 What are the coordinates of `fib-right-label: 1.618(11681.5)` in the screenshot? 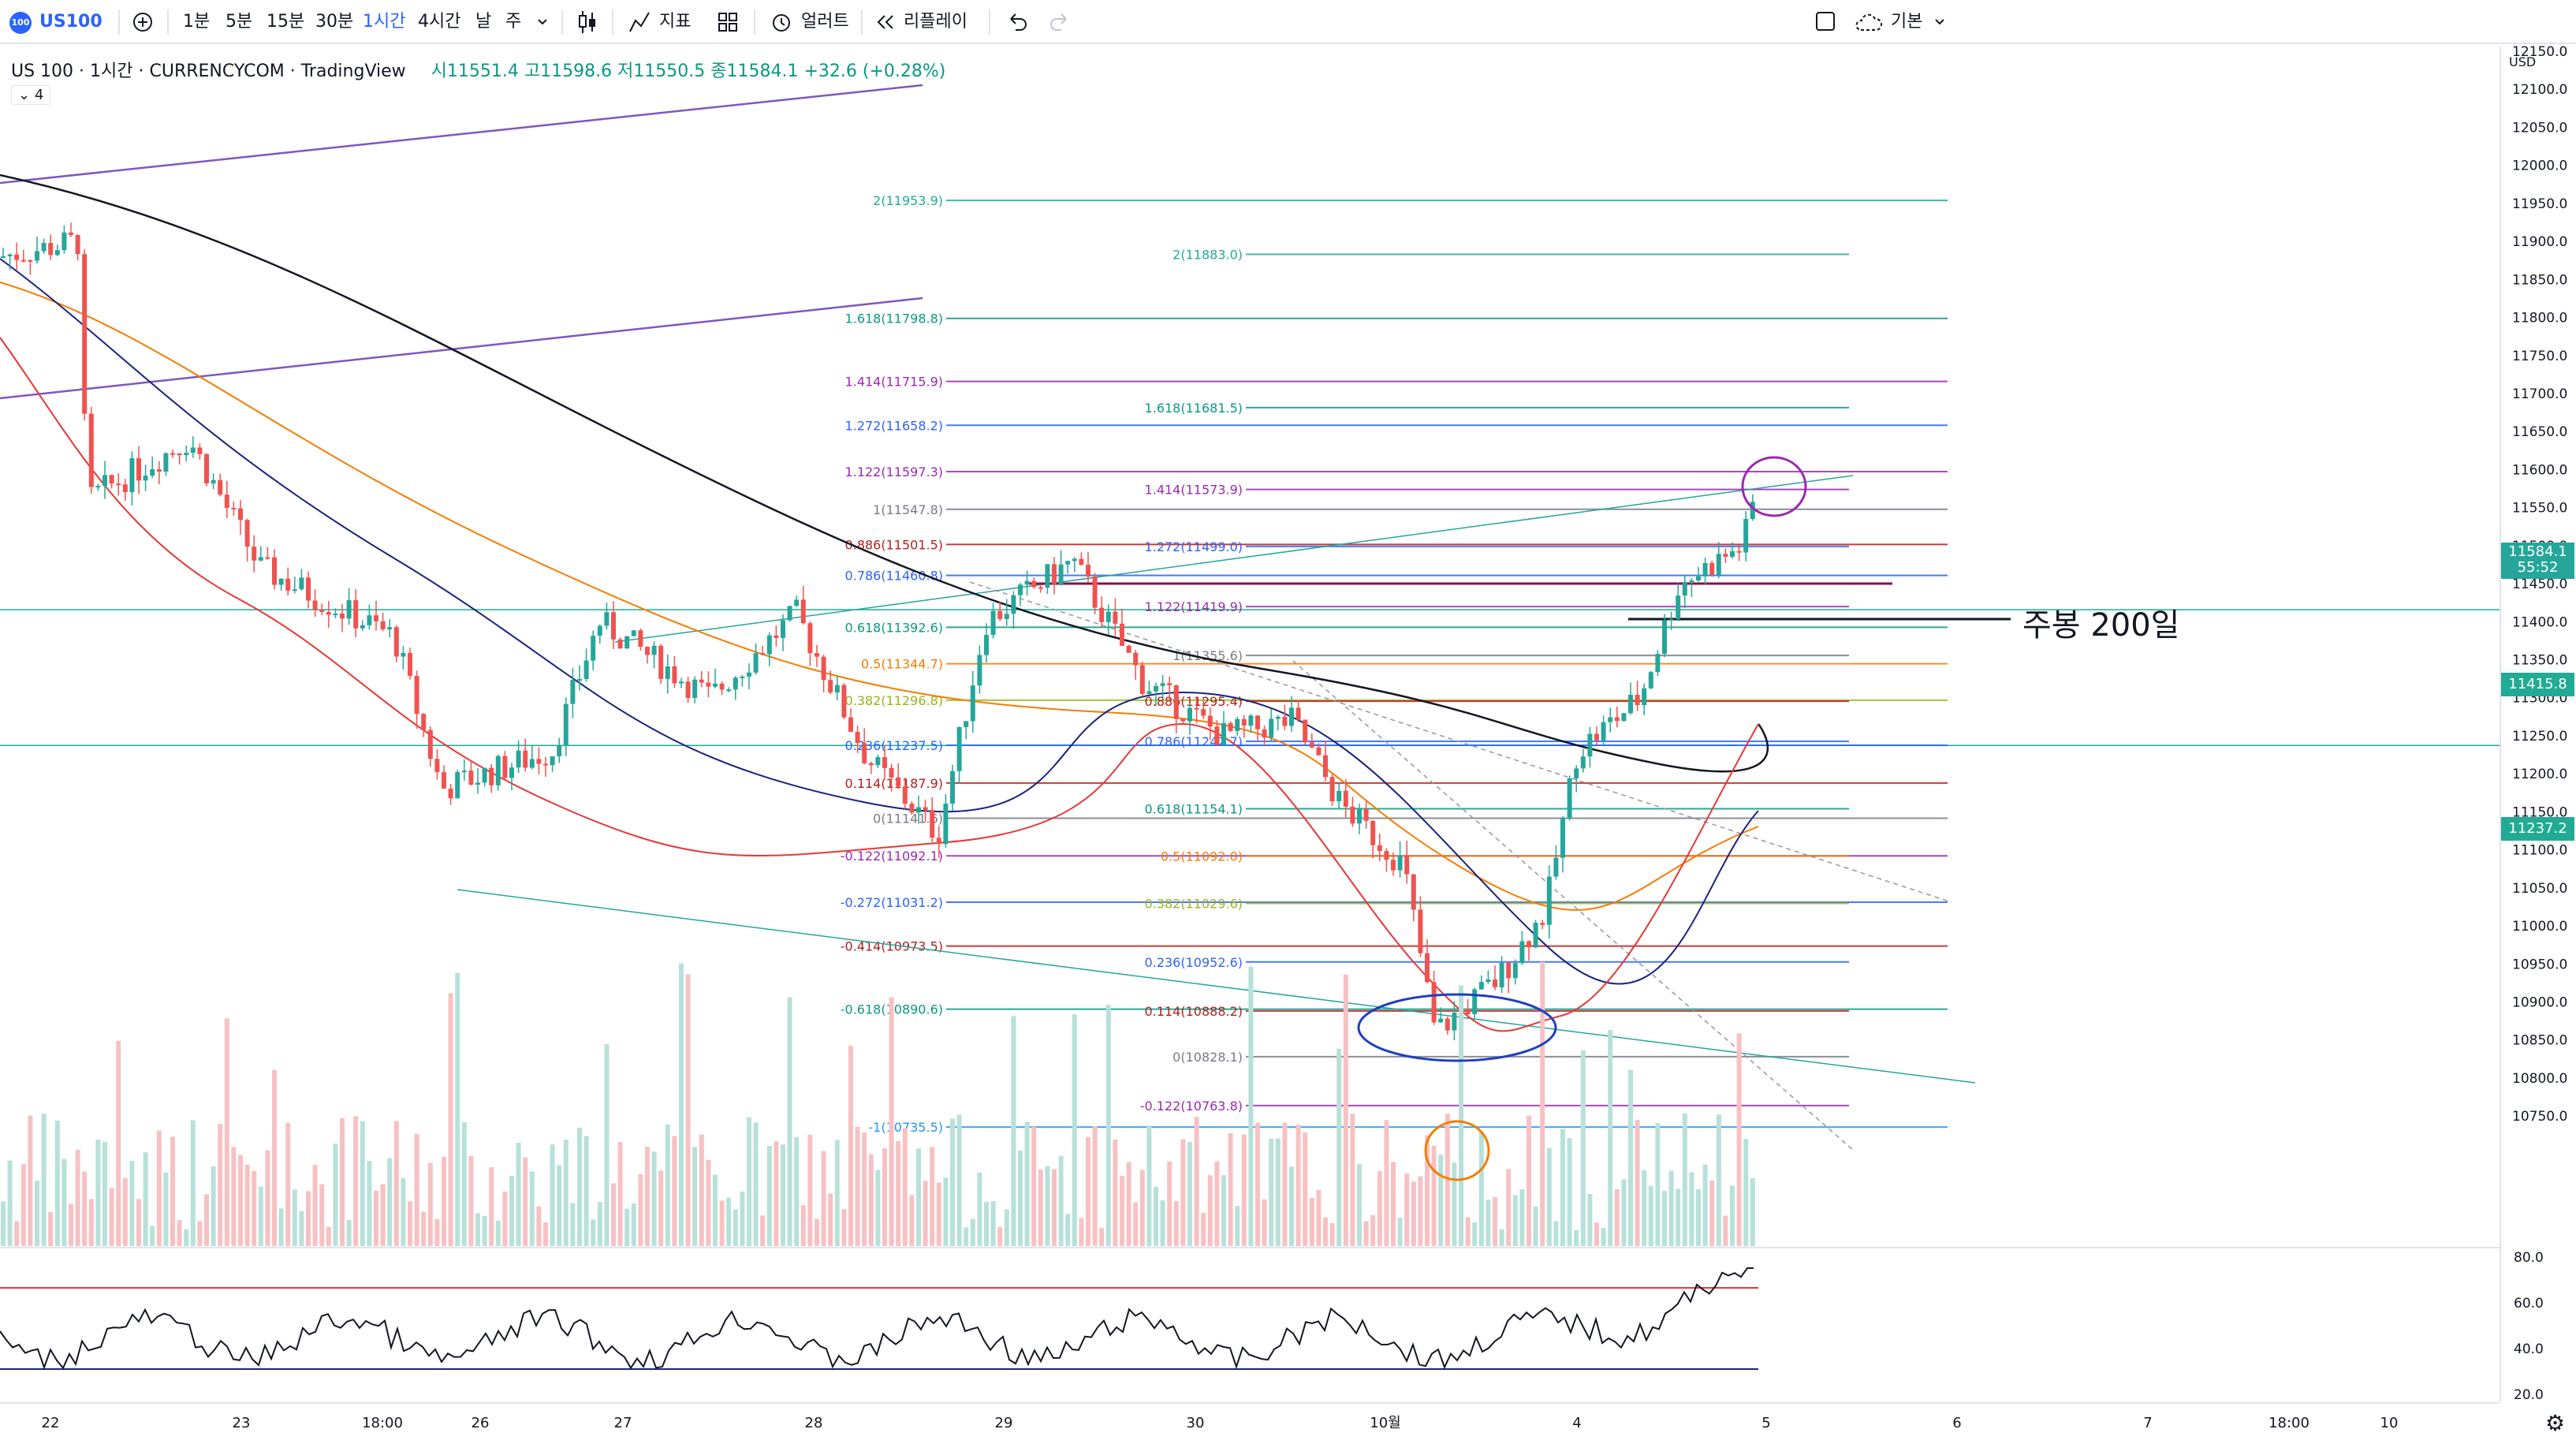 It's located at (1194, 408).